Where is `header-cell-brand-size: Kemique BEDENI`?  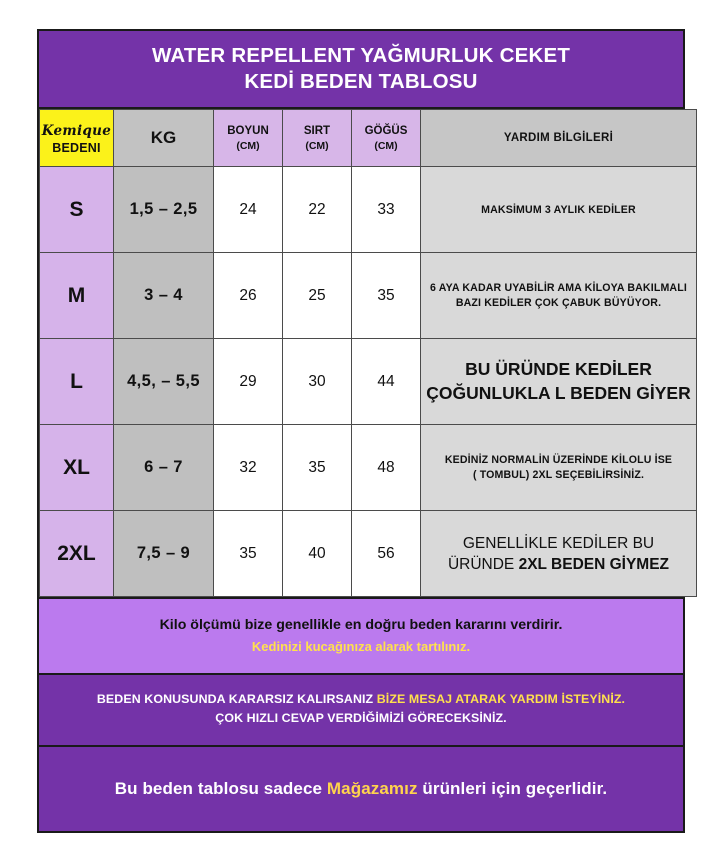
header-cell-brand-size: Kemique BEDENI is located at coordinates (76, 138).